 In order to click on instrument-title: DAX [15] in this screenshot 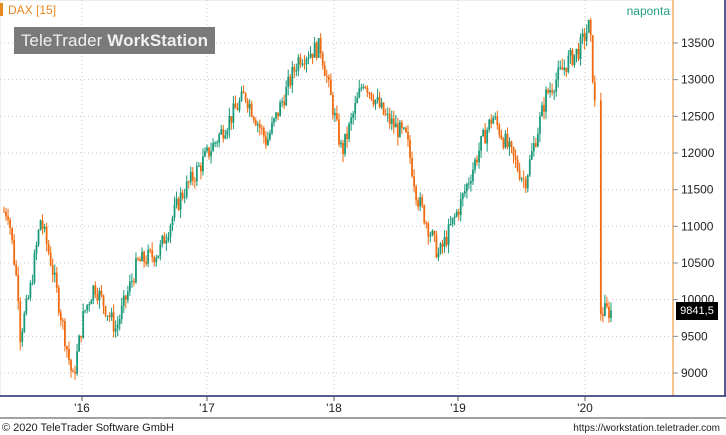, I will do `click(32, 10)`.